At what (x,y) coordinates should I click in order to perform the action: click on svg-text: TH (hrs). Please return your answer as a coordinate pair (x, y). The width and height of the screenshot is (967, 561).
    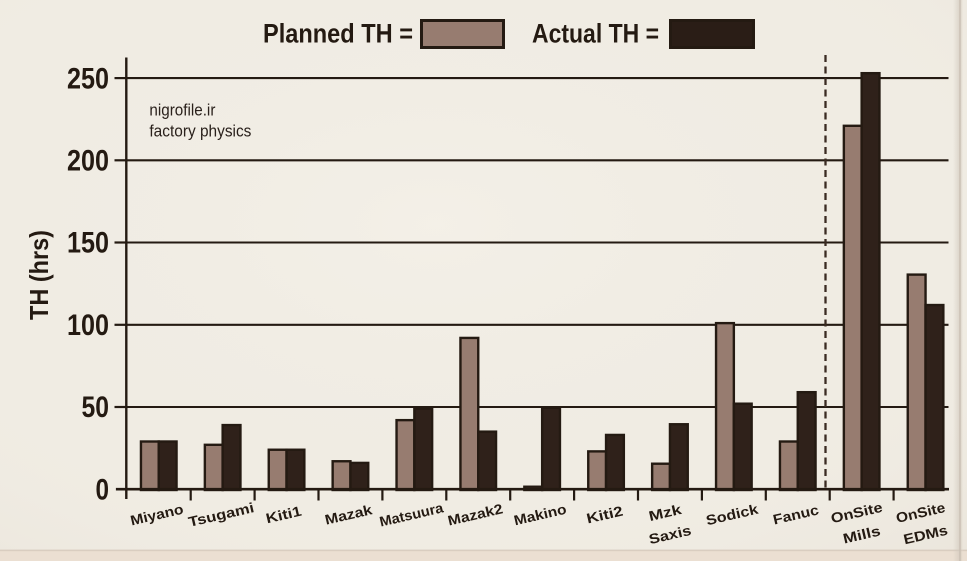
    Looking at the image, I should click on (39, 275).